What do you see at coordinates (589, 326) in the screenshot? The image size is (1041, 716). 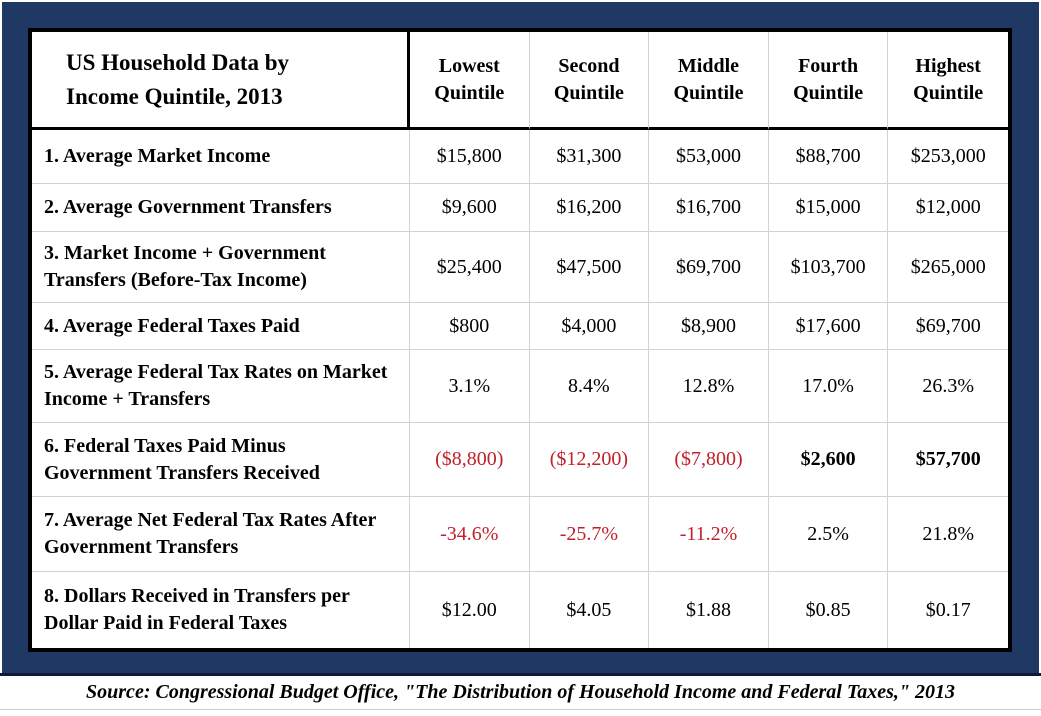 I see `value-cell-r4-c2: $4,000` at bounding box center [589, 326].